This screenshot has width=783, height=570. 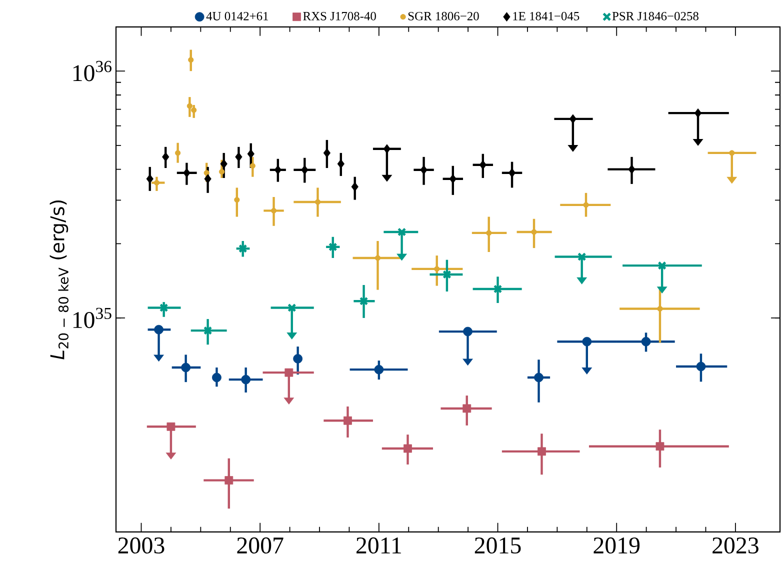 I want to click on x-tick-label: 2011, so click(x=378, y=545).